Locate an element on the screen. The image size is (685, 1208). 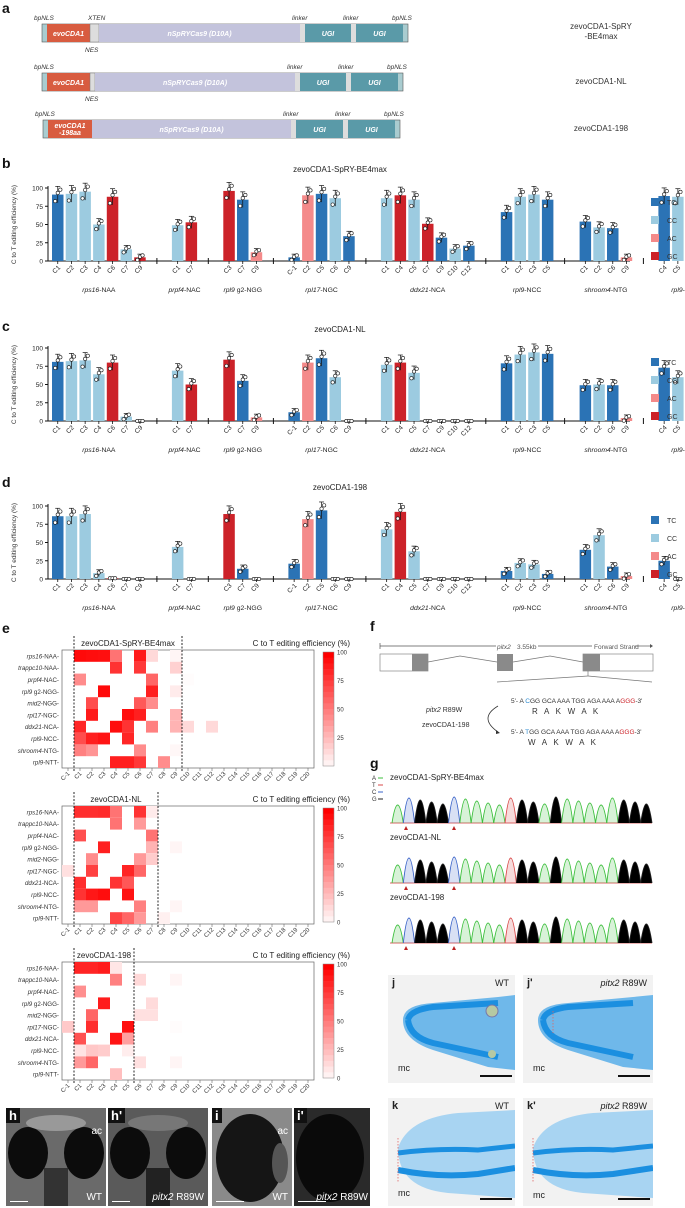
group-label: rpl9-NCC is located at coordinates (527, 608).